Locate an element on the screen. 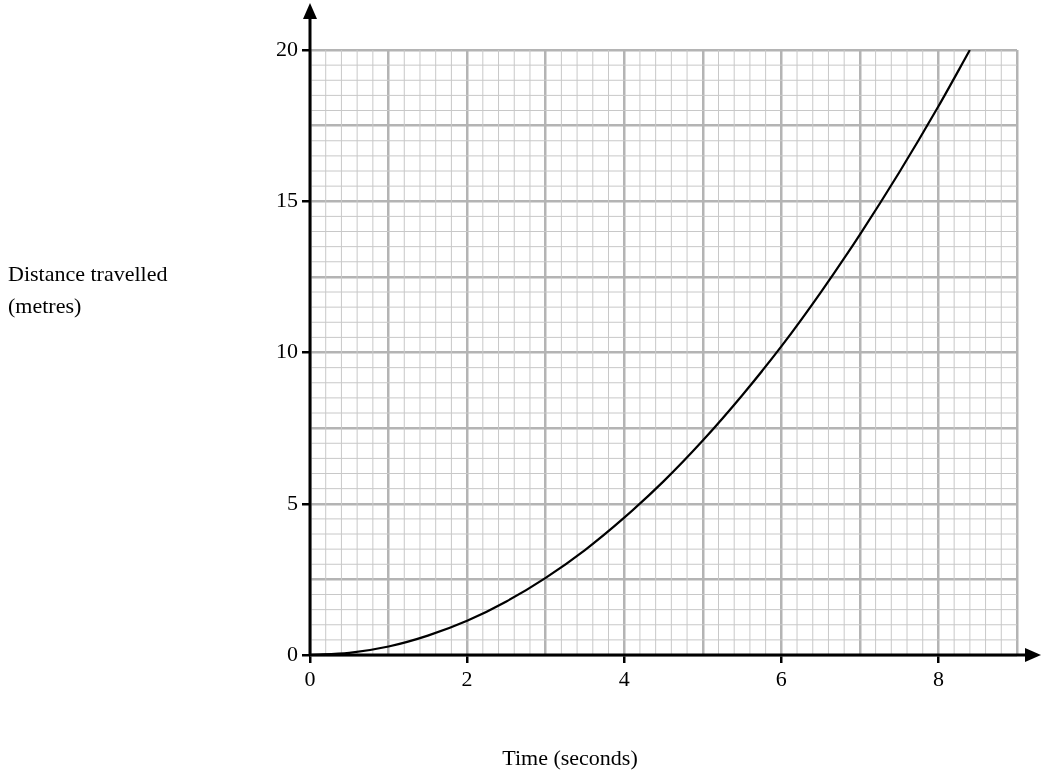  y-tick-label: 5 is located at coordinates (292, 502).